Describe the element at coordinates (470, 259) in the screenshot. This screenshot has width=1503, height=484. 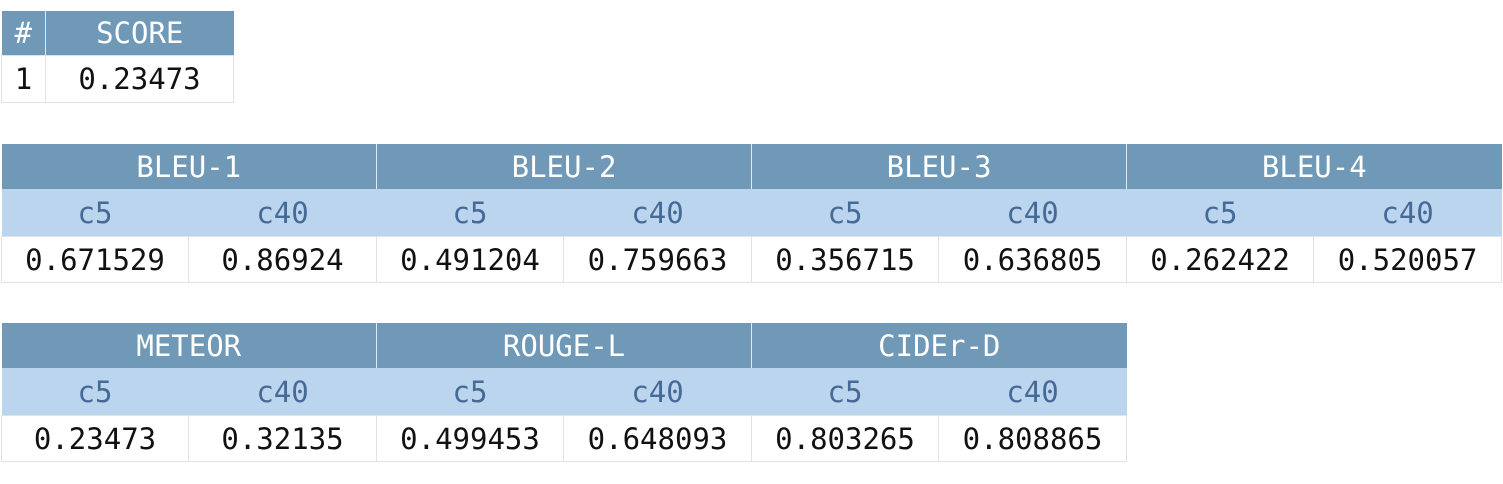
I see `bleu-2-c5-value: 0.491204` at that location.